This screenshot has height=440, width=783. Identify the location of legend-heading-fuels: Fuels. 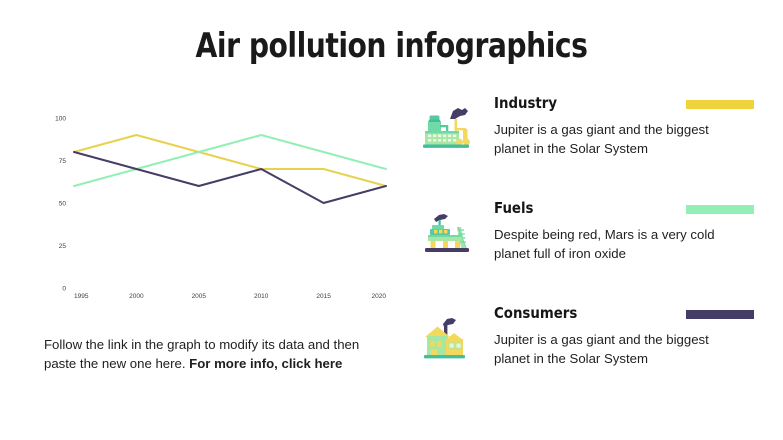
(624, 210).